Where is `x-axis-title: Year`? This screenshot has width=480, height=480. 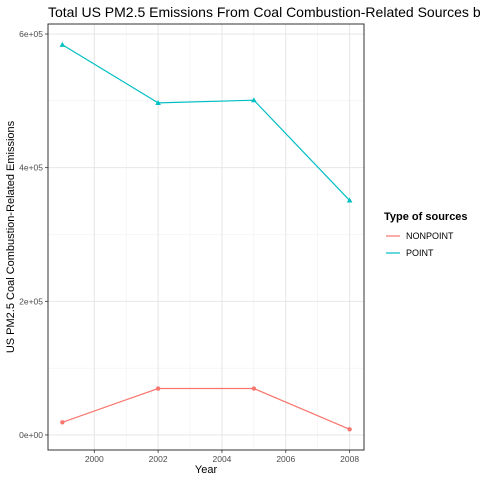 x-axis-title: Year is located at coordinates (206, 470).